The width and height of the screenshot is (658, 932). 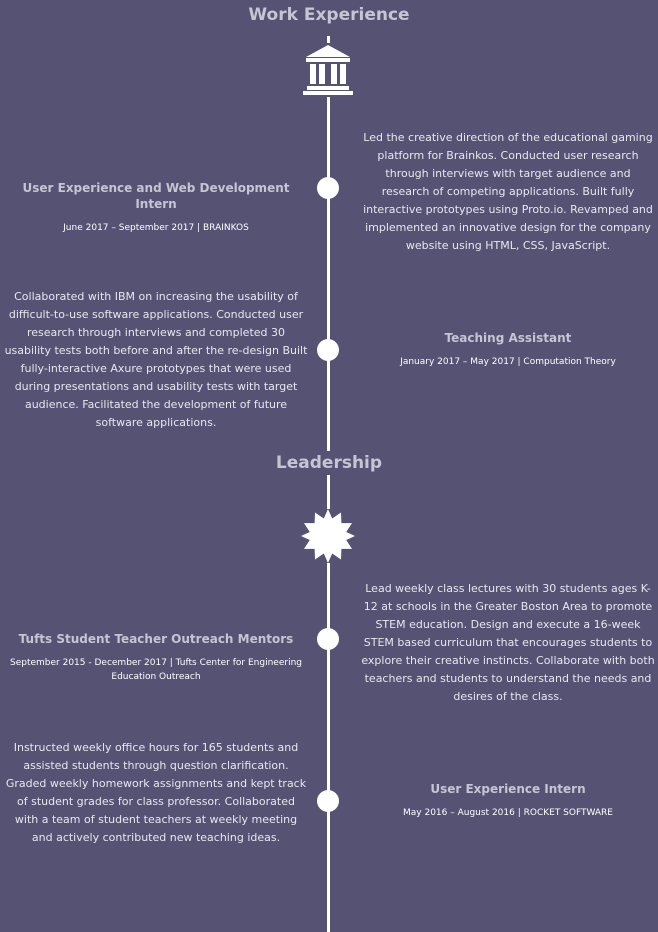 What do you see at coordinates (156, 228) in the screenshot?
I see `entry-meta: June 2017 – September 2017 | BRAINKOS` at bounding box center [156, 228].